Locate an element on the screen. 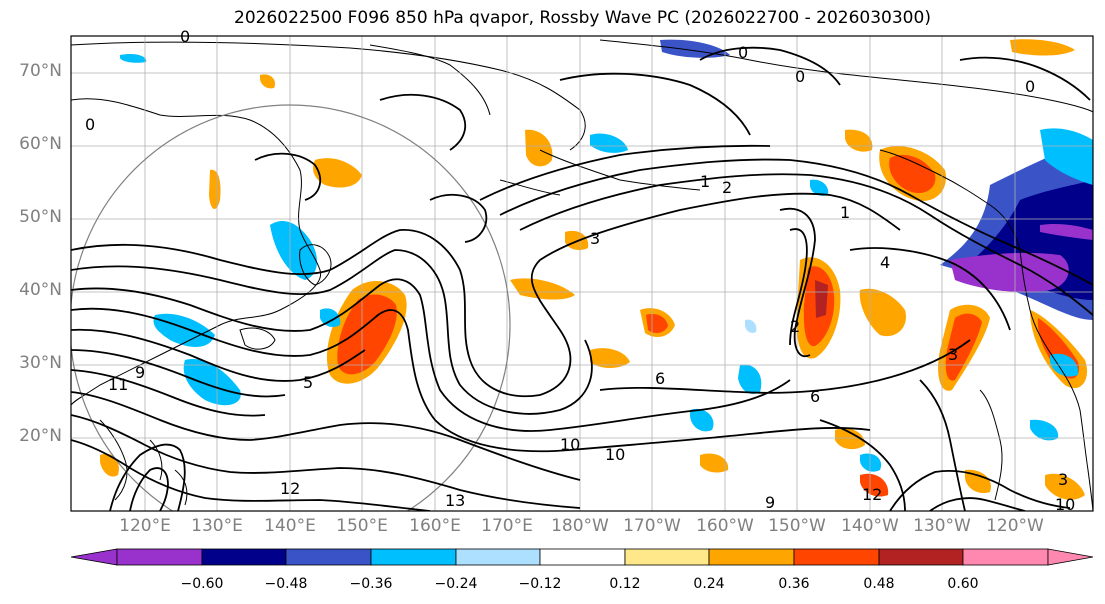 This screenshot has height=604, width=1105. lon-label: 170°E is located at coordinates (507, 526).